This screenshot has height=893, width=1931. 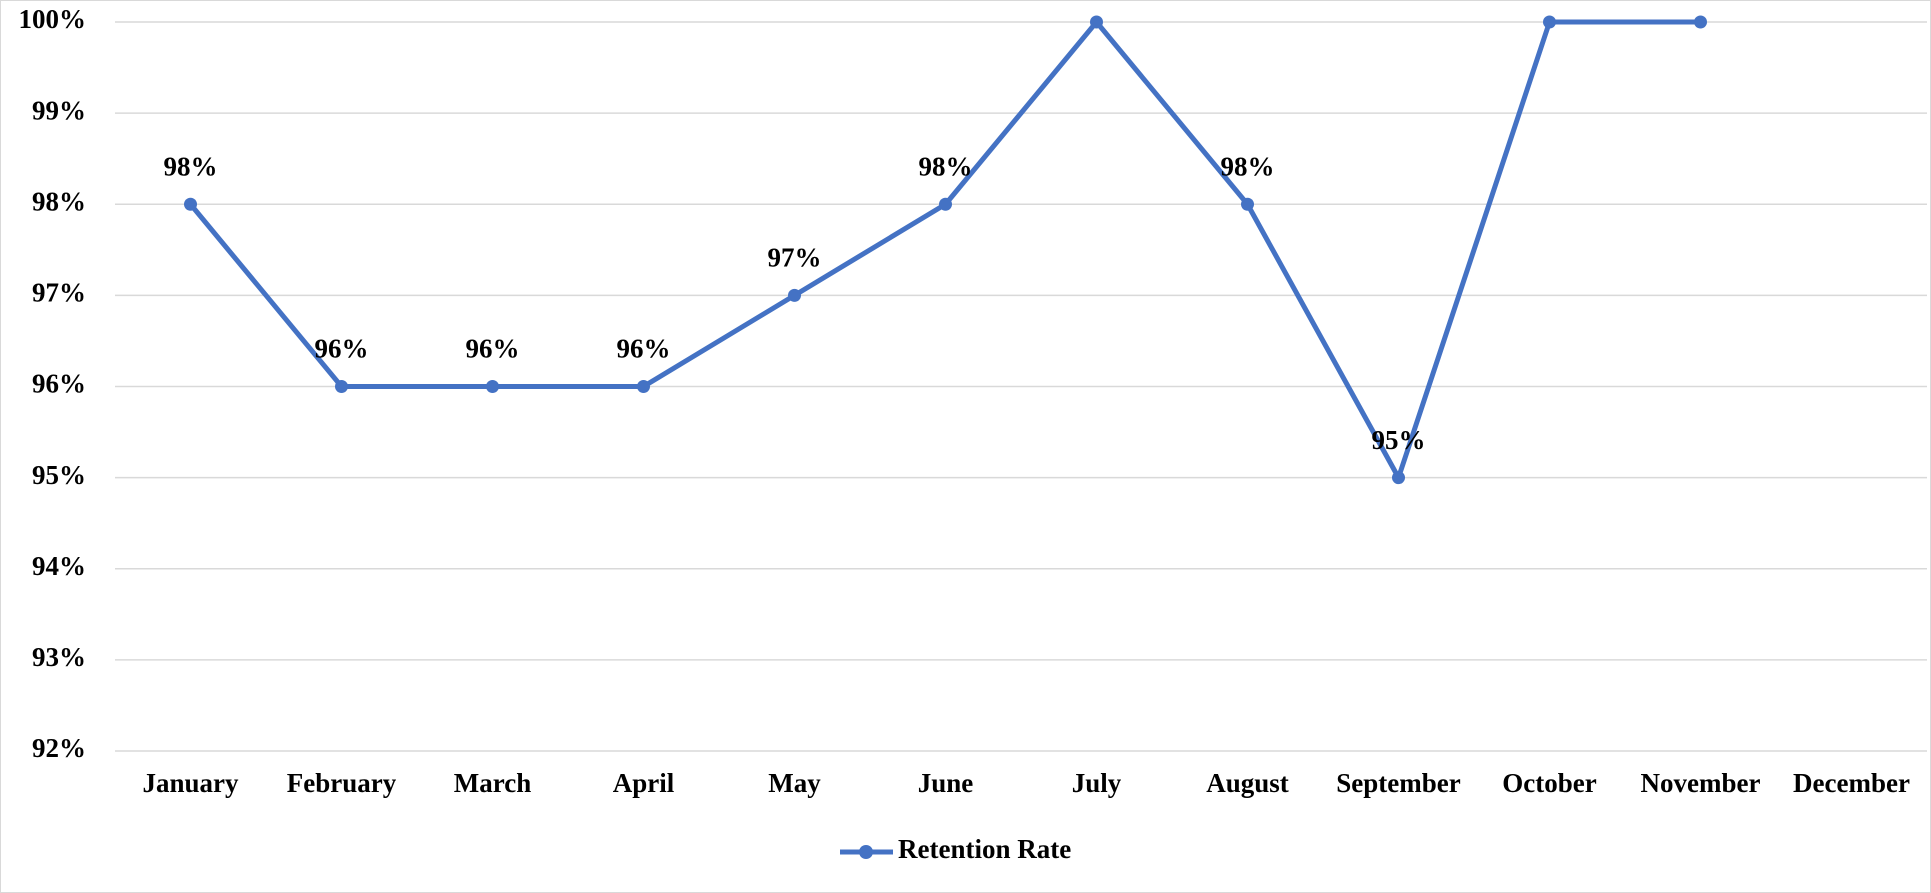 What do you see at coordinates (342, 783) in the screenshot?
I see `x-tick-label: February` at bounding box center [342, 783].